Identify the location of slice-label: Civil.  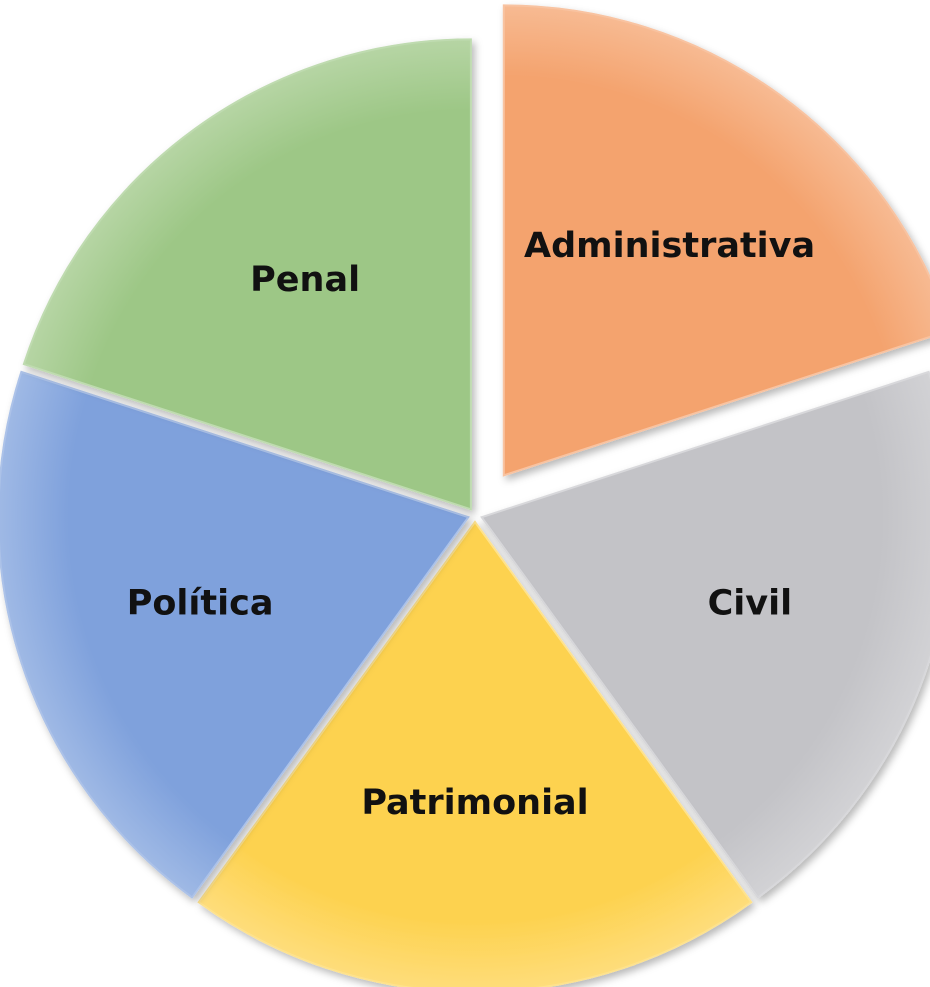
(750, 603).